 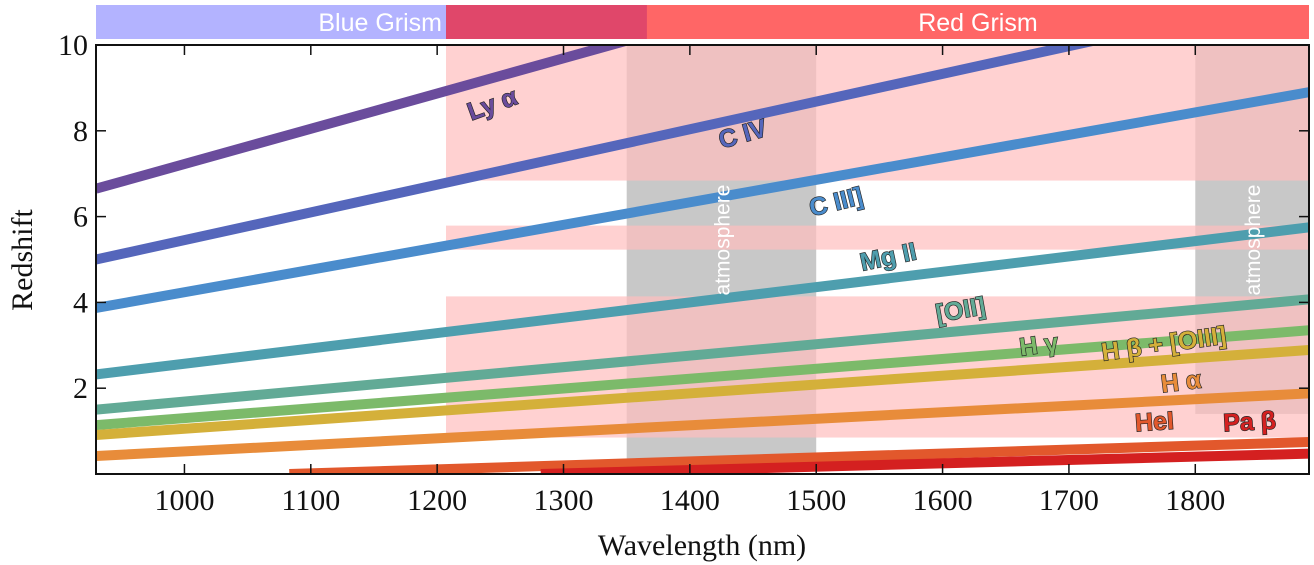 What do you see at coordinates (80, 131) in the screenshot?
I see `y-tick-label: 8` at bounding box center [80, 131].